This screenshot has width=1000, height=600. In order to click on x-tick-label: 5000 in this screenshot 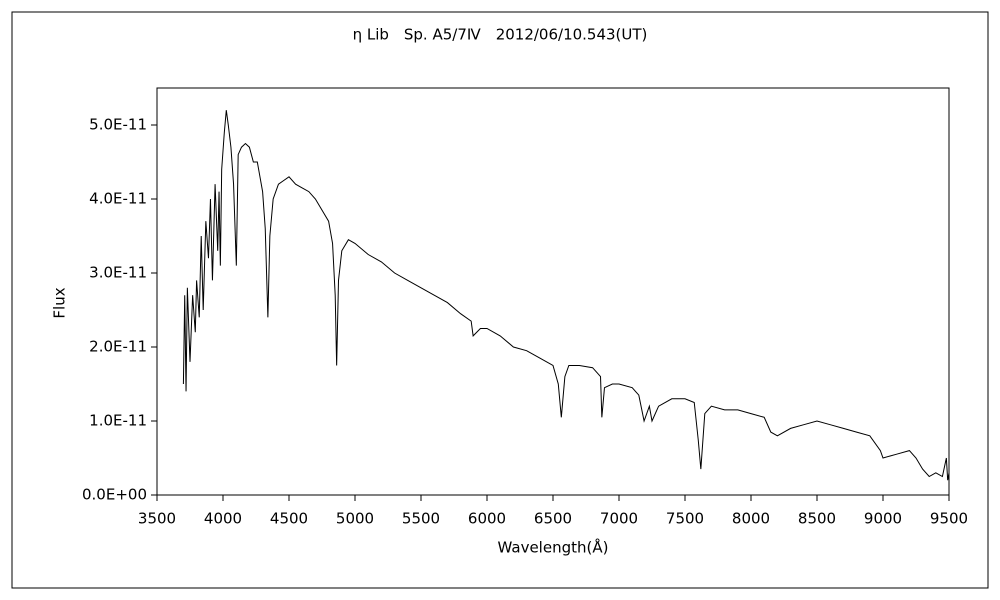, I will do `click(355, 519)`.